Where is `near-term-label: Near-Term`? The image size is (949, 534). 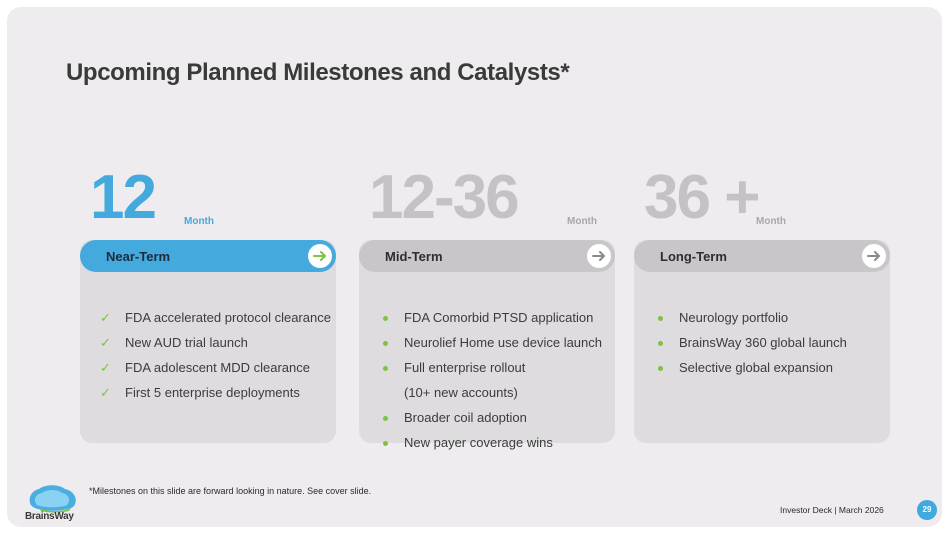 near-term-label: Near-Term is located at coordinates (138, 256).